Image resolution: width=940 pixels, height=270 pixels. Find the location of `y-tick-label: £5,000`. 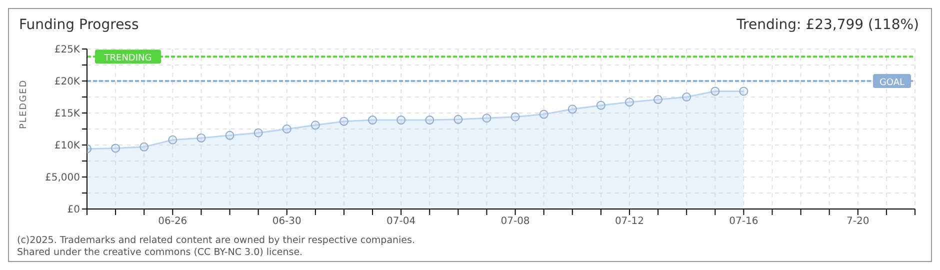

y-tick-label: £5,000 is located at coordinates (62, 178).